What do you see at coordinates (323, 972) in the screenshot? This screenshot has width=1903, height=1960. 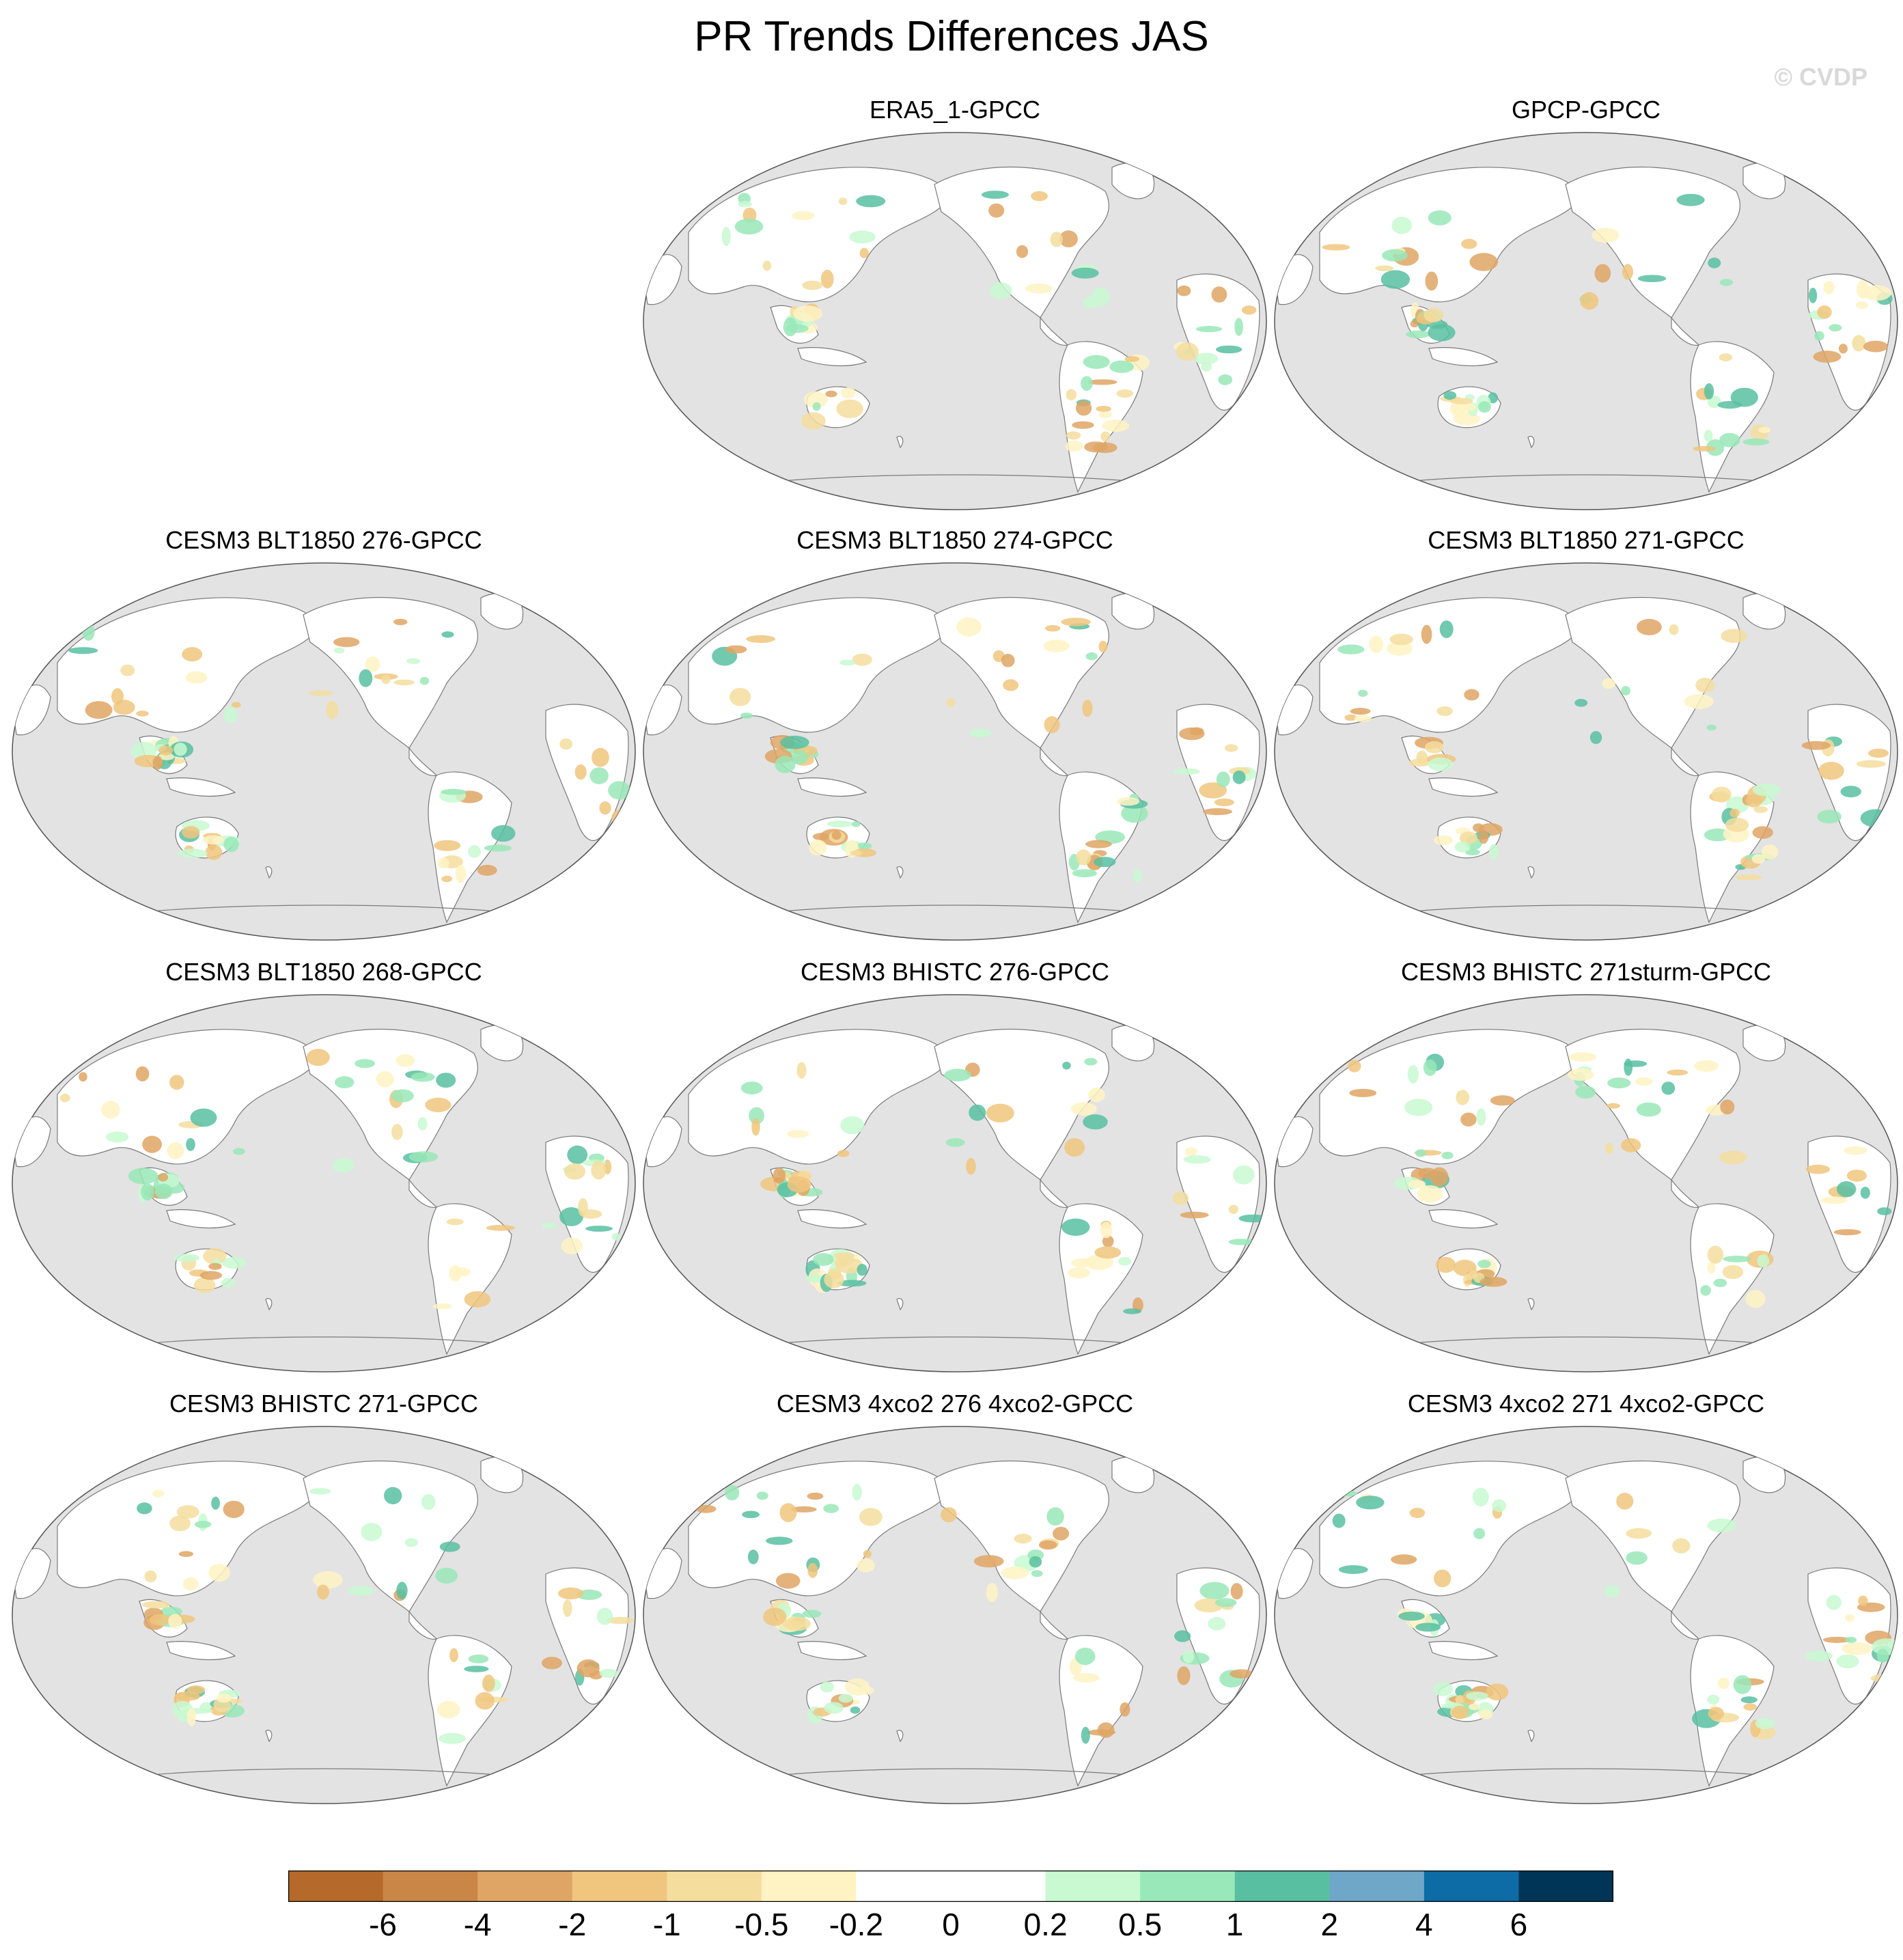 I see `panel-title: CESM3 BLT1850 268-GPCC` at bounding box center [323, 972].